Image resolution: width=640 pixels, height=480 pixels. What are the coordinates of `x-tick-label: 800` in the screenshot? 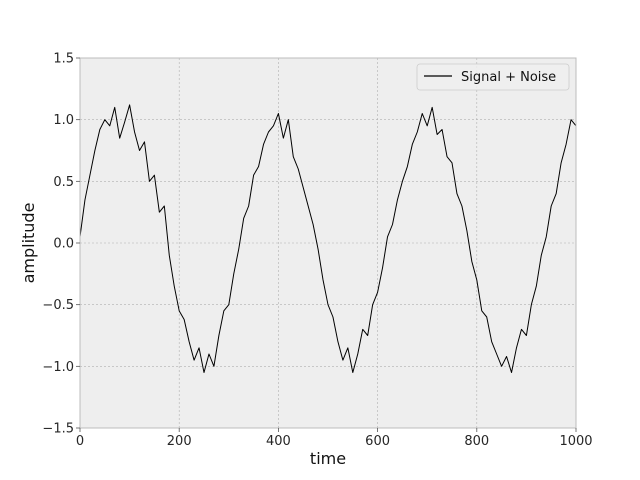 It's located at (476, 441).